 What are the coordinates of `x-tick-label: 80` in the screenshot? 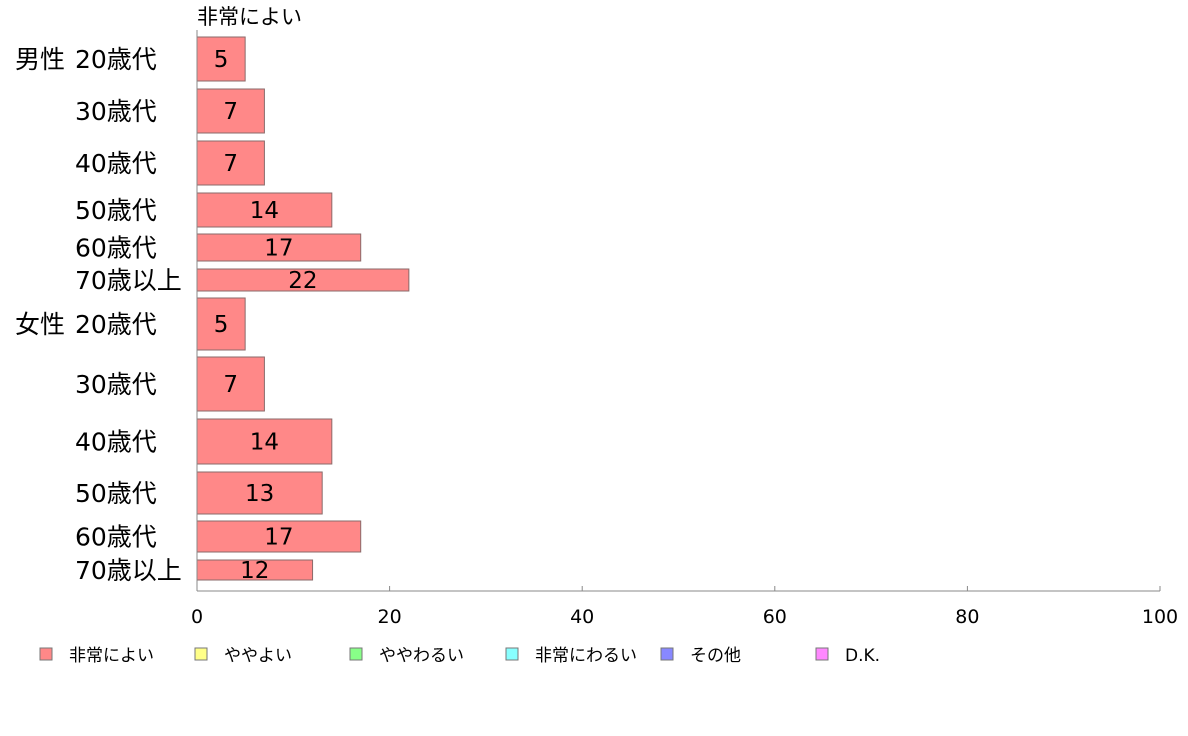 It's located at (967, 617).